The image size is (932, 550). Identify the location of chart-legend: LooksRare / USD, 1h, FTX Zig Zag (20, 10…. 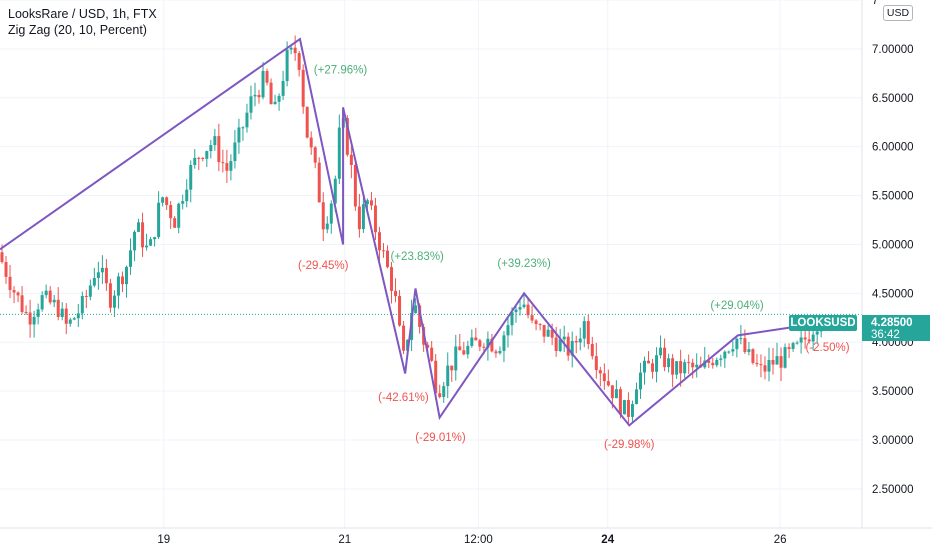
(82, 22).